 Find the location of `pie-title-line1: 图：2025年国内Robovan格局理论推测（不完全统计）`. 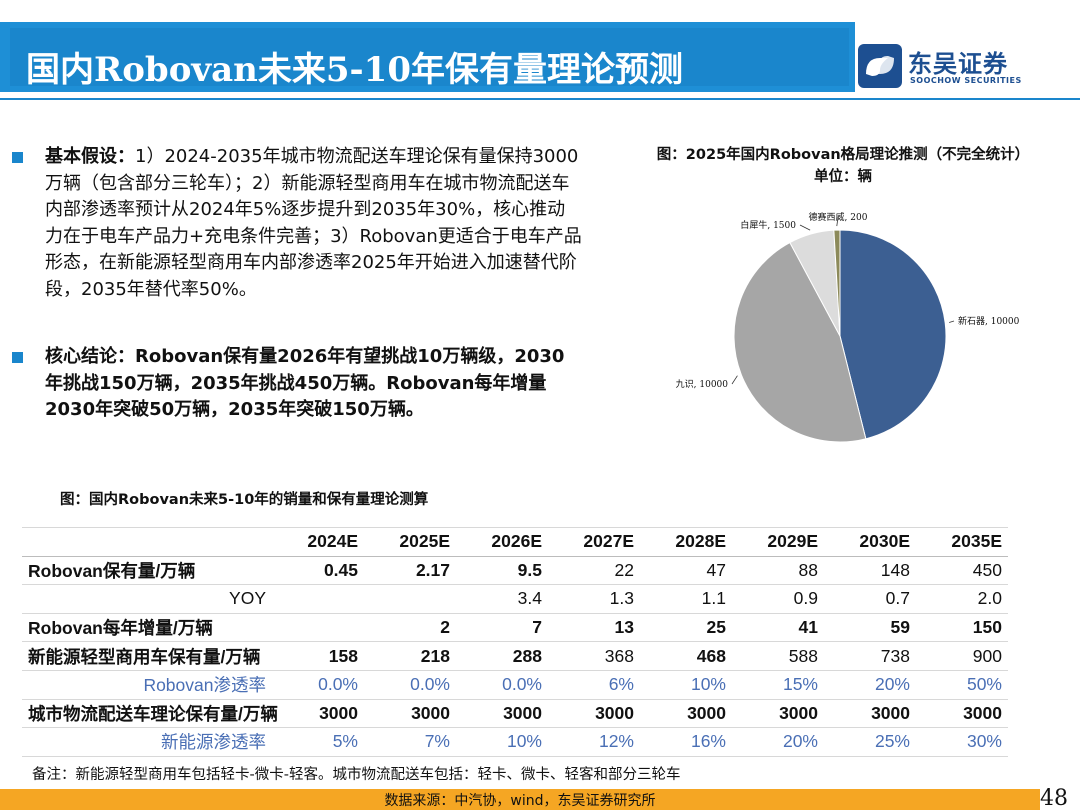

pie-title-line1: 图：2025年国内Robovan格局理论推测（不完全统计） is located at coordinates (843, 155).